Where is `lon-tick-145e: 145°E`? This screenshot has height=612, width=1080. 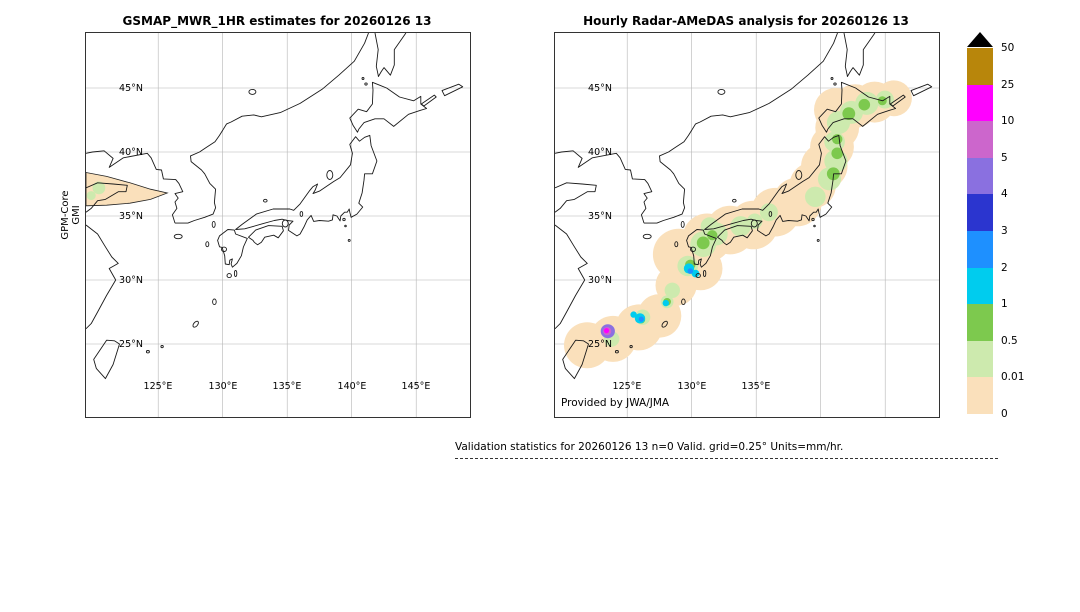
lon-tick-145e: 145°E is located at coordinates (416, 386).